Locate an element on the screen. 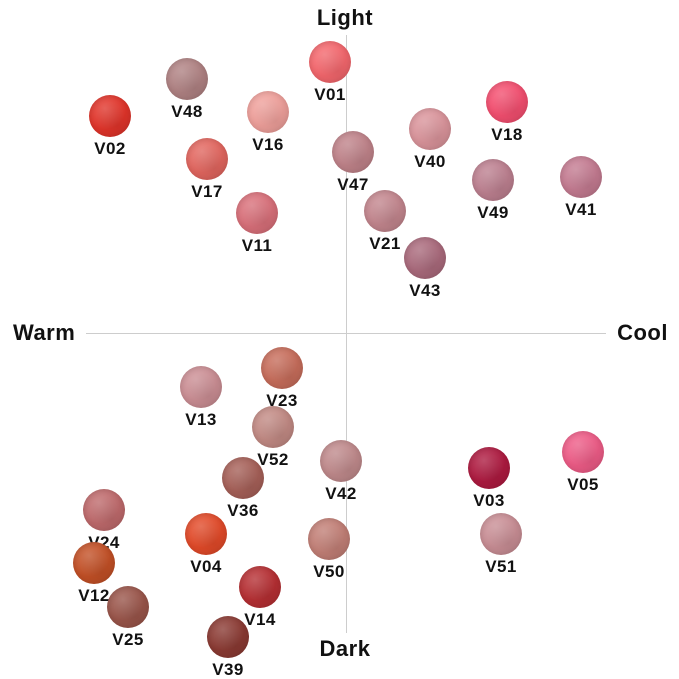 The image size is (679, 679). shade-label: V17 is located at coordinates (207, 191).